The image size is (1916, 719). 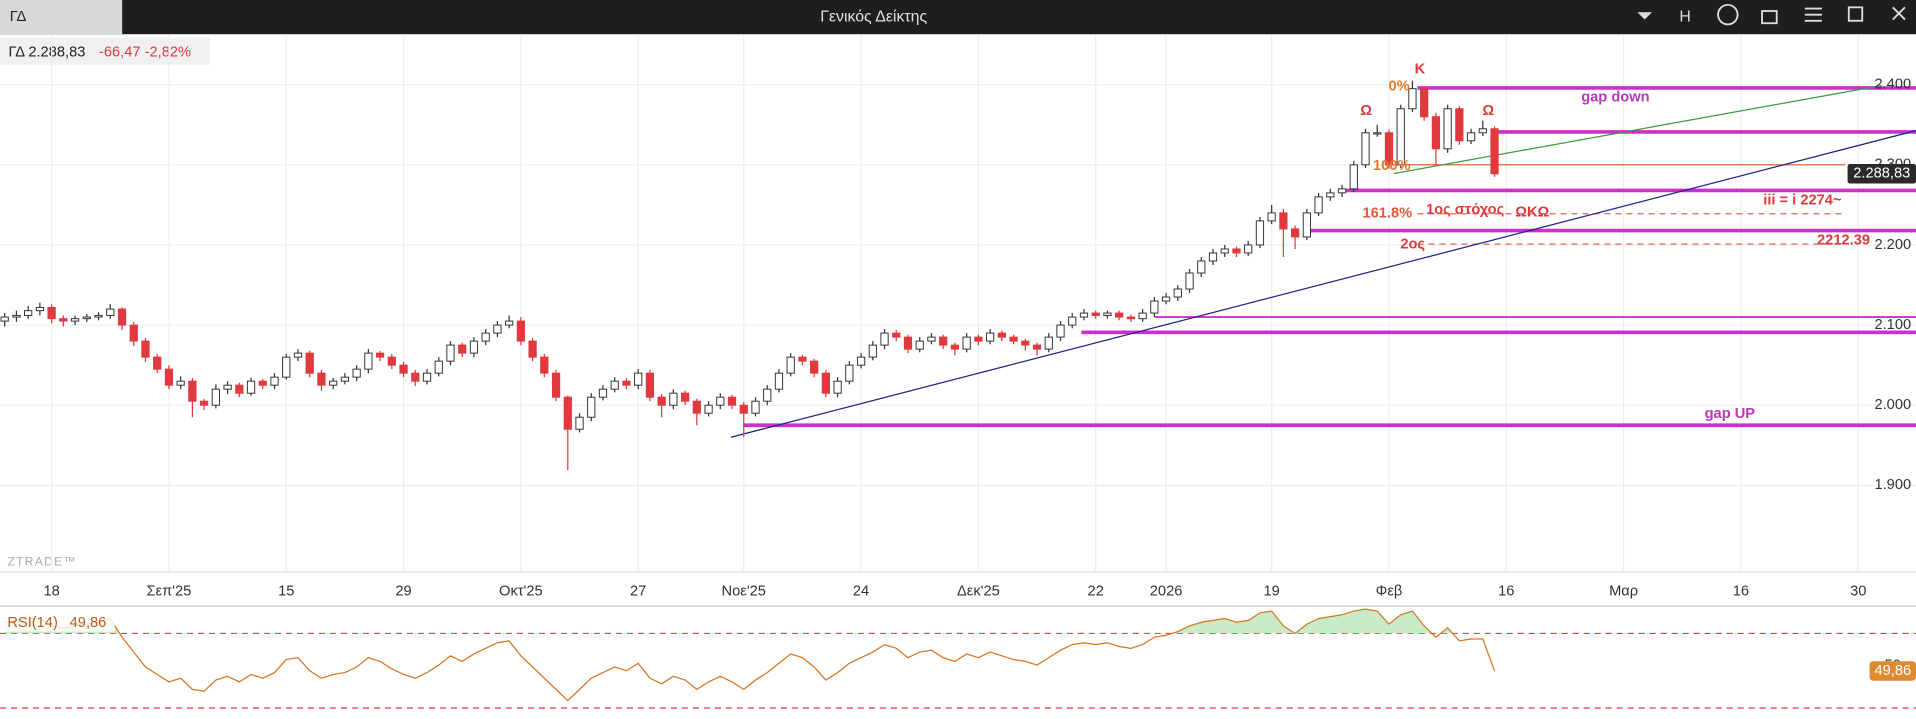 I want to click on annotation: 1ος στόχος, so click(x=1465, y=210).